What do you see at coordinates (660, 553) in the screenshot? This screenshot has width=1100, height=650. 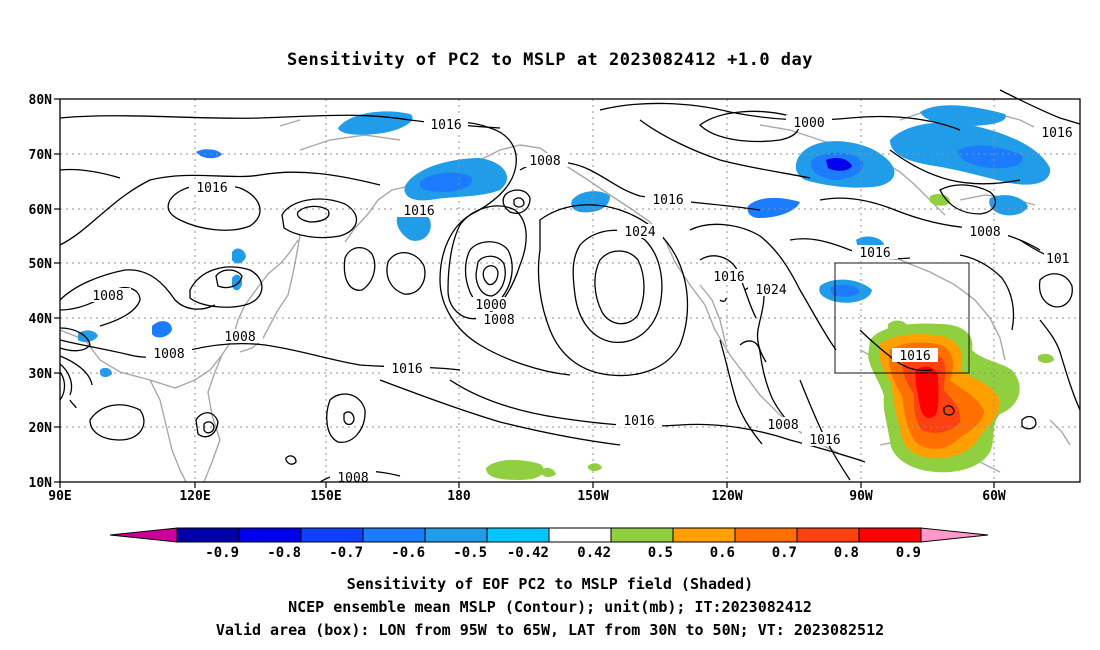 I see `colorbar-label: 0.5` at bounding box center [660, 553].